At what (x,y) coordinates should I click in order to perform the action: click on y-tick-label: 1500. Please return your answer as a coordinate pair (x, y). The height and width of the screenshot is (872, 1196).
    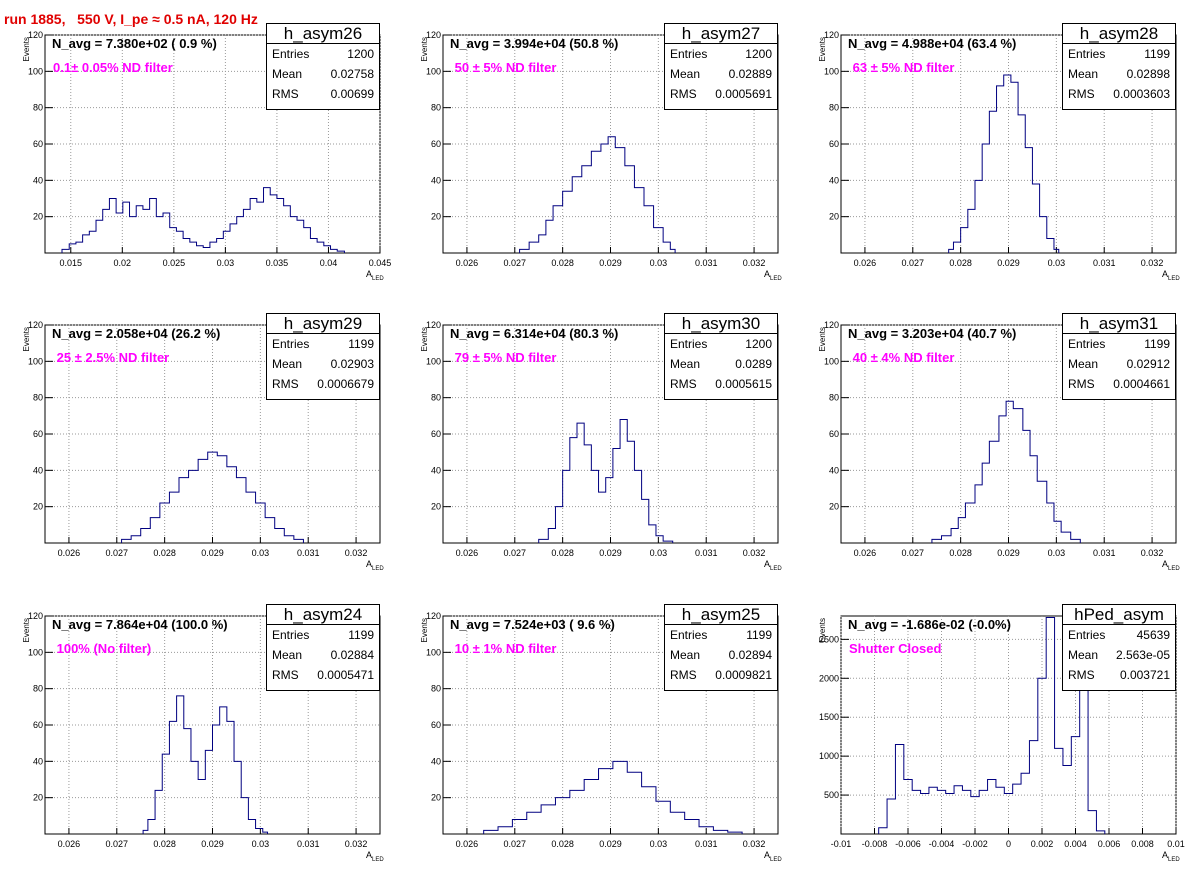
    Looking at the image, I should click on (829, 717).